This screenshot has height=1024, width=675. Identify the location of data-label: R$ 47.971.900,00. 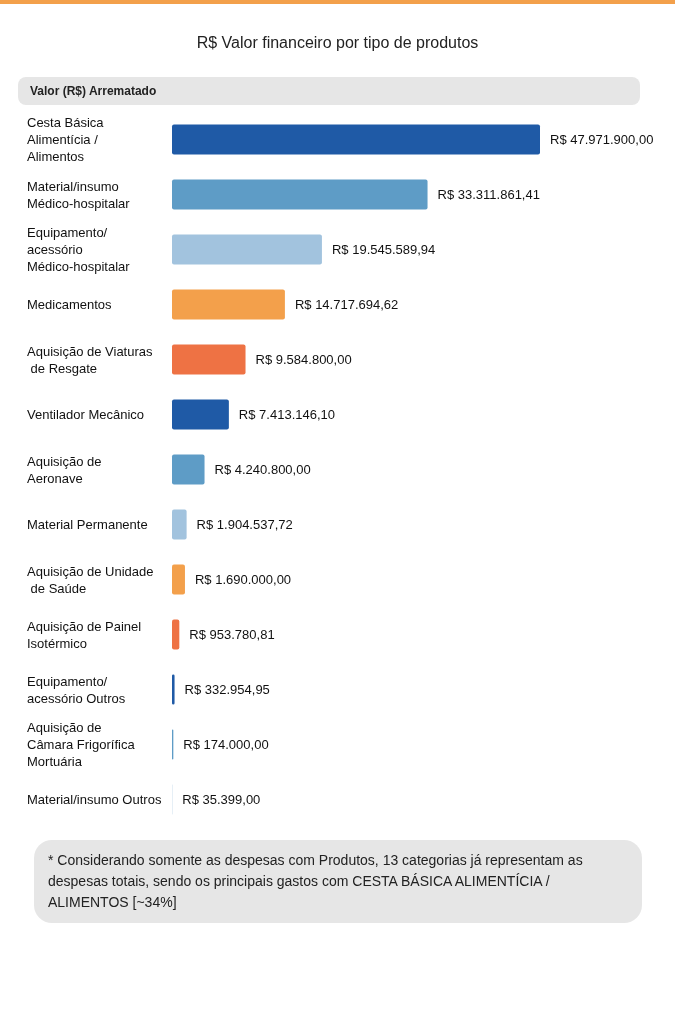
(602, 139).